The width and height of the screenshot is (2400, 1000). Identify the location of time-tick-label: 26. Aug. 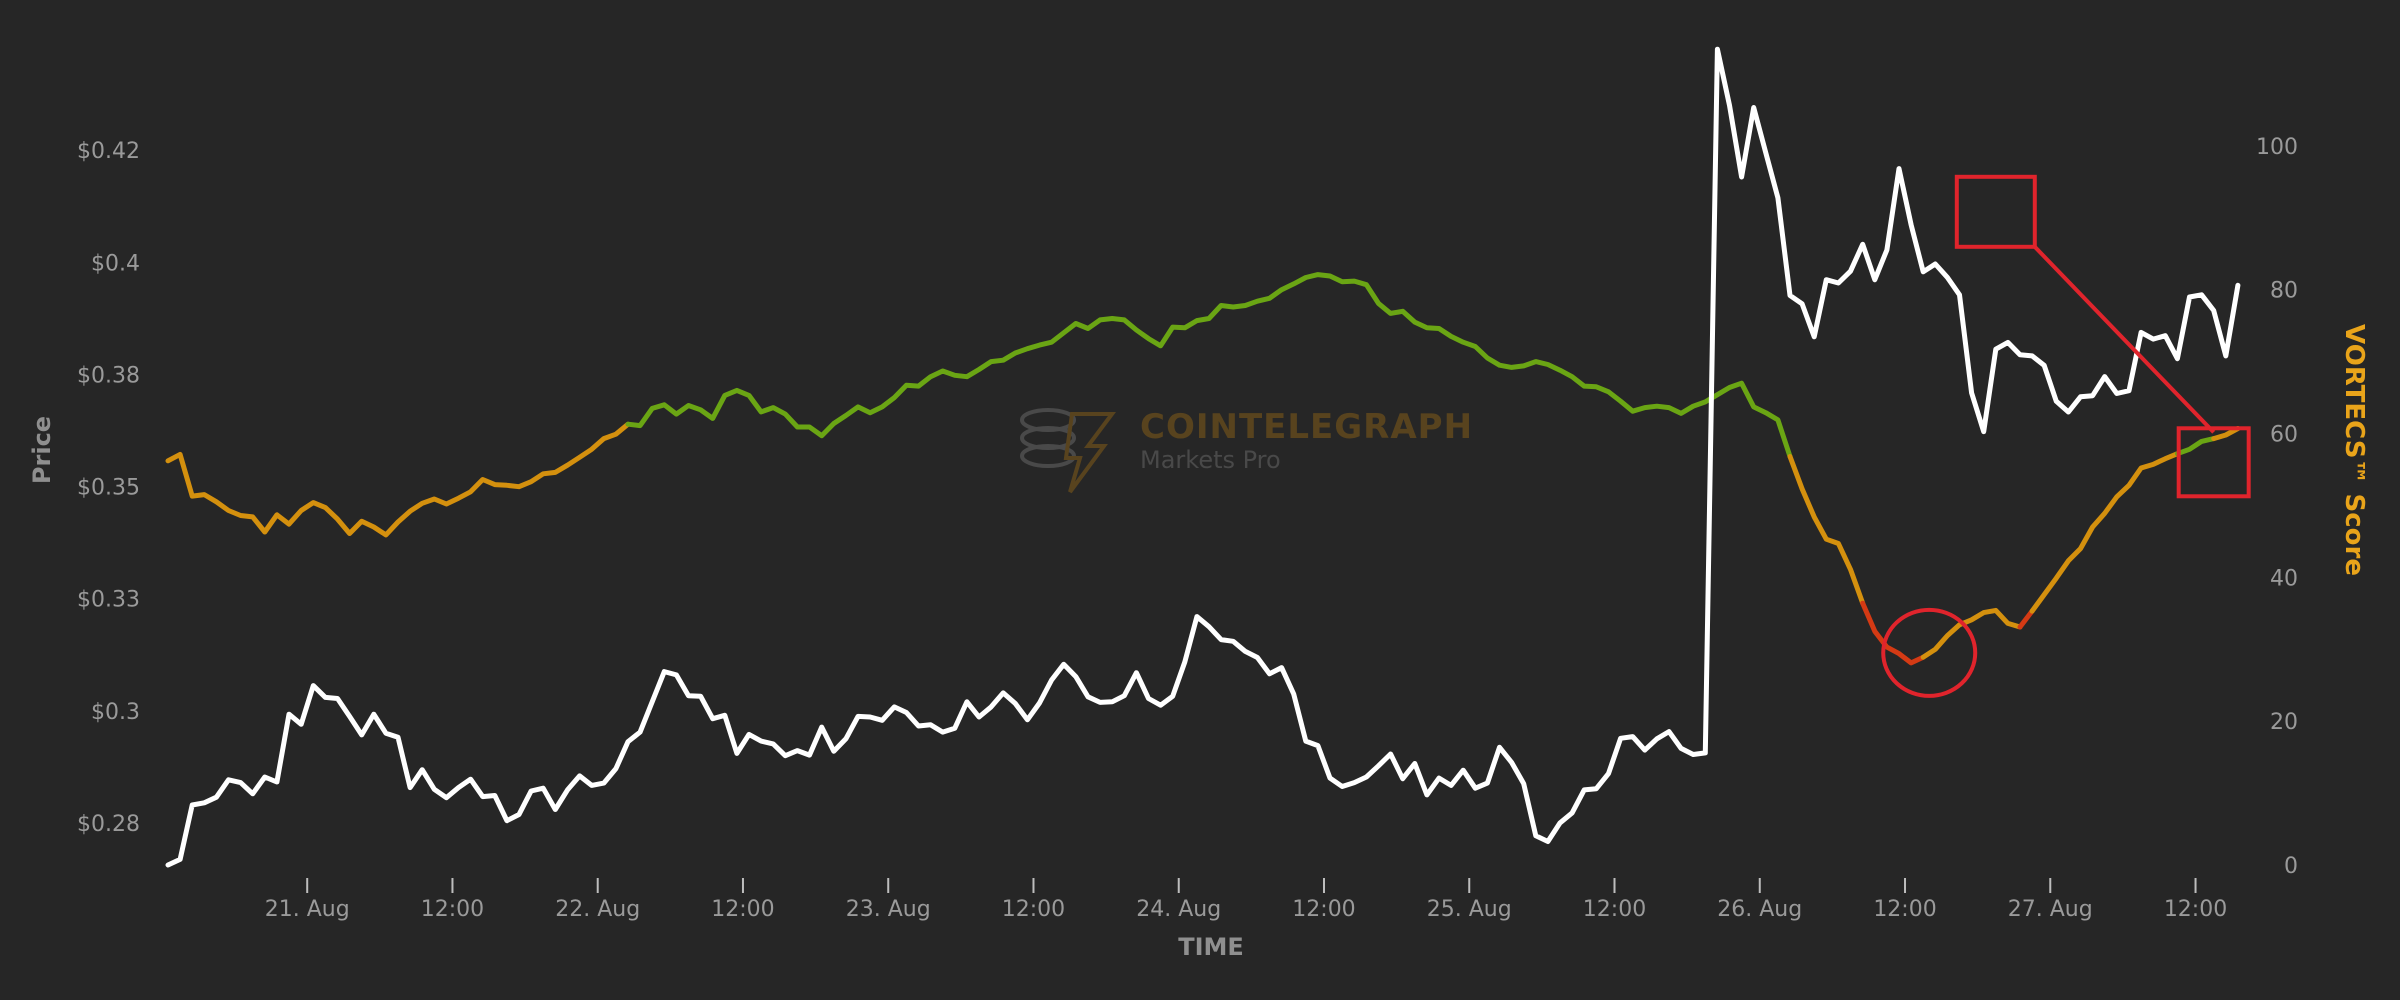
(1759, 909).